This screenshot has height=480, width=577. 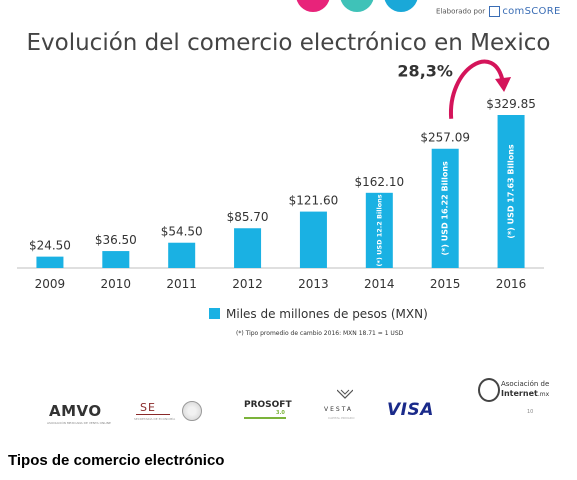 I want to click on comscore-credit: Elaborado por comSCORE, so click(x=498, y=11).